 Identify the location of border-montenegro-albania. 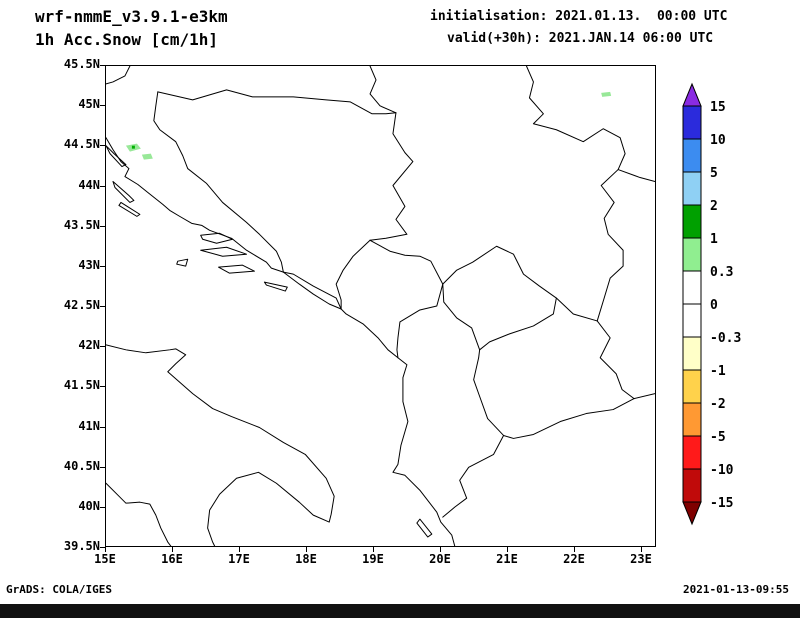
(420, 321).